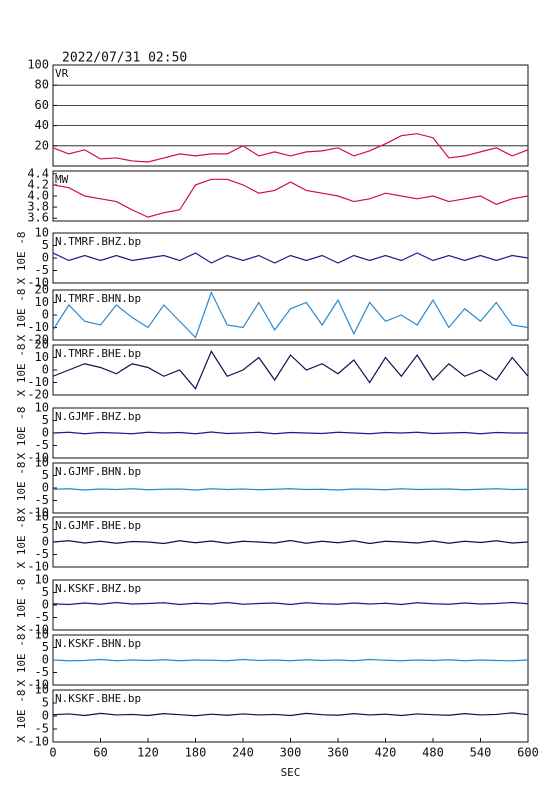 Image resolution: width=554 pixels, height=785 pixels. I want to click on x-tick-label: 480, so click(433, 753).